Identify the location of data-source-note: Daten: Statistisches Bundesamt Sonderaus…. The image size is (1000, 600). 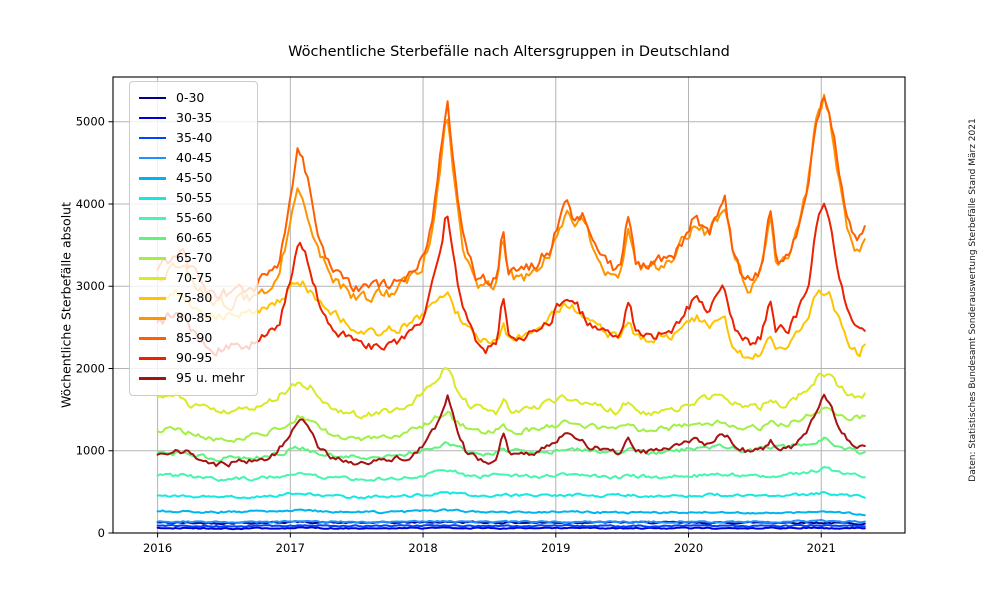
(973, 300).